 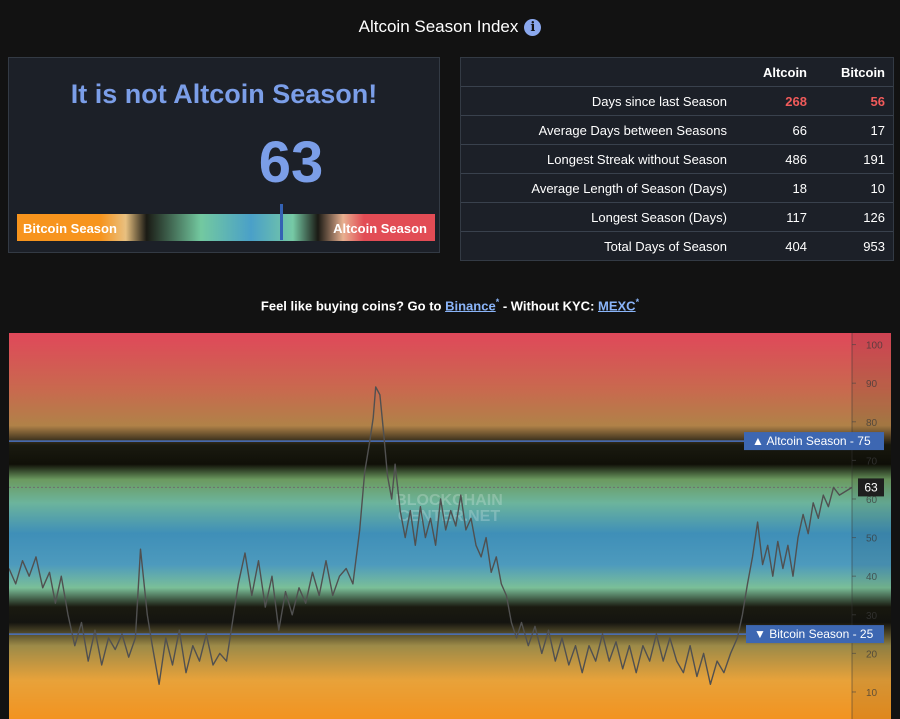 I want to click on bitcoin-season-tag: ▼ Bitcoin Season - 25, so click(x=815, y=634).